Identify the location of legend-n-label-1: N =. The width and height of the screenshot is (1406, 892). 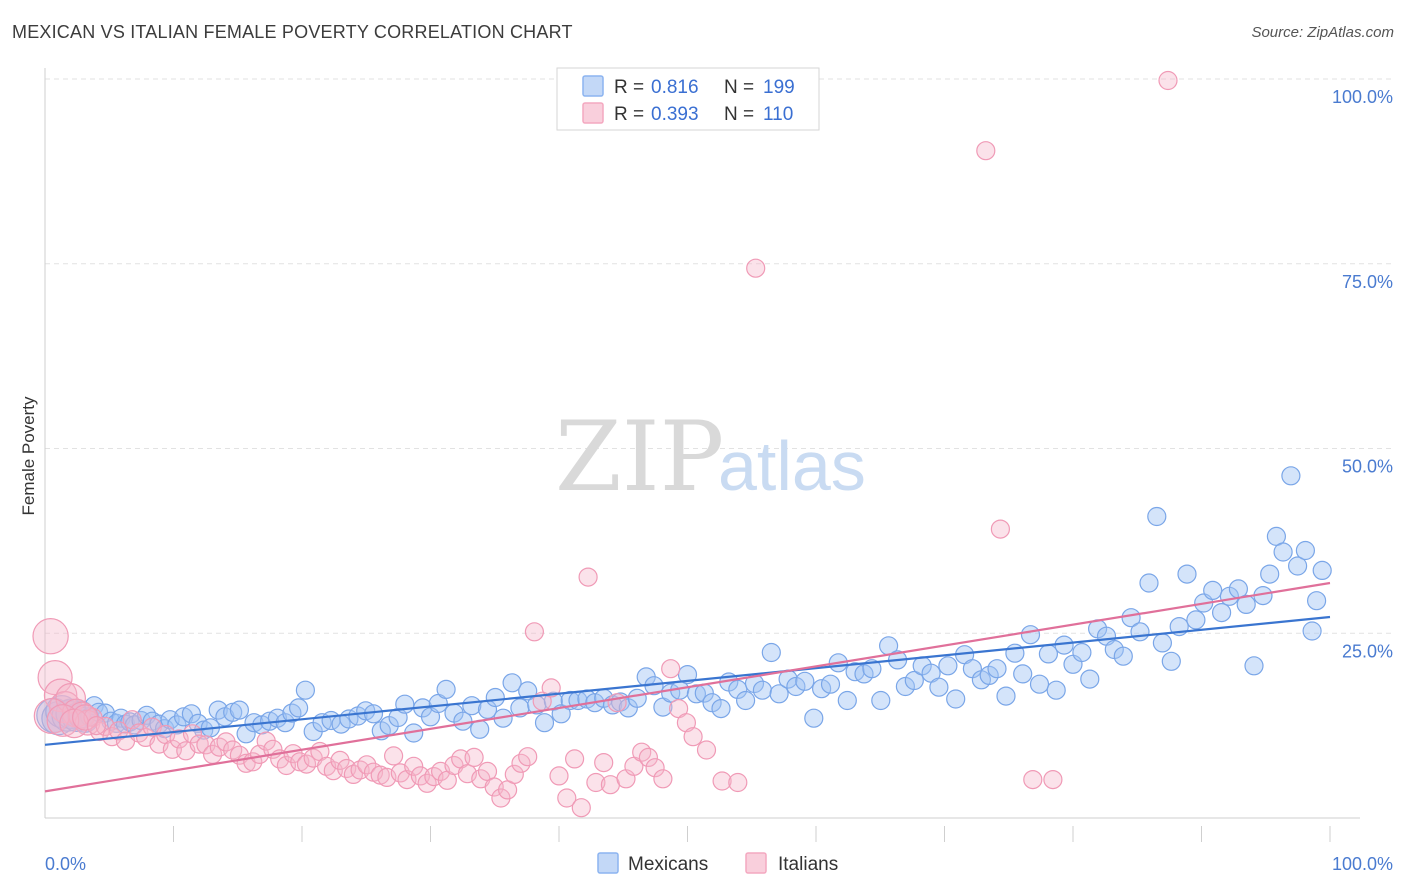
(739, 87).